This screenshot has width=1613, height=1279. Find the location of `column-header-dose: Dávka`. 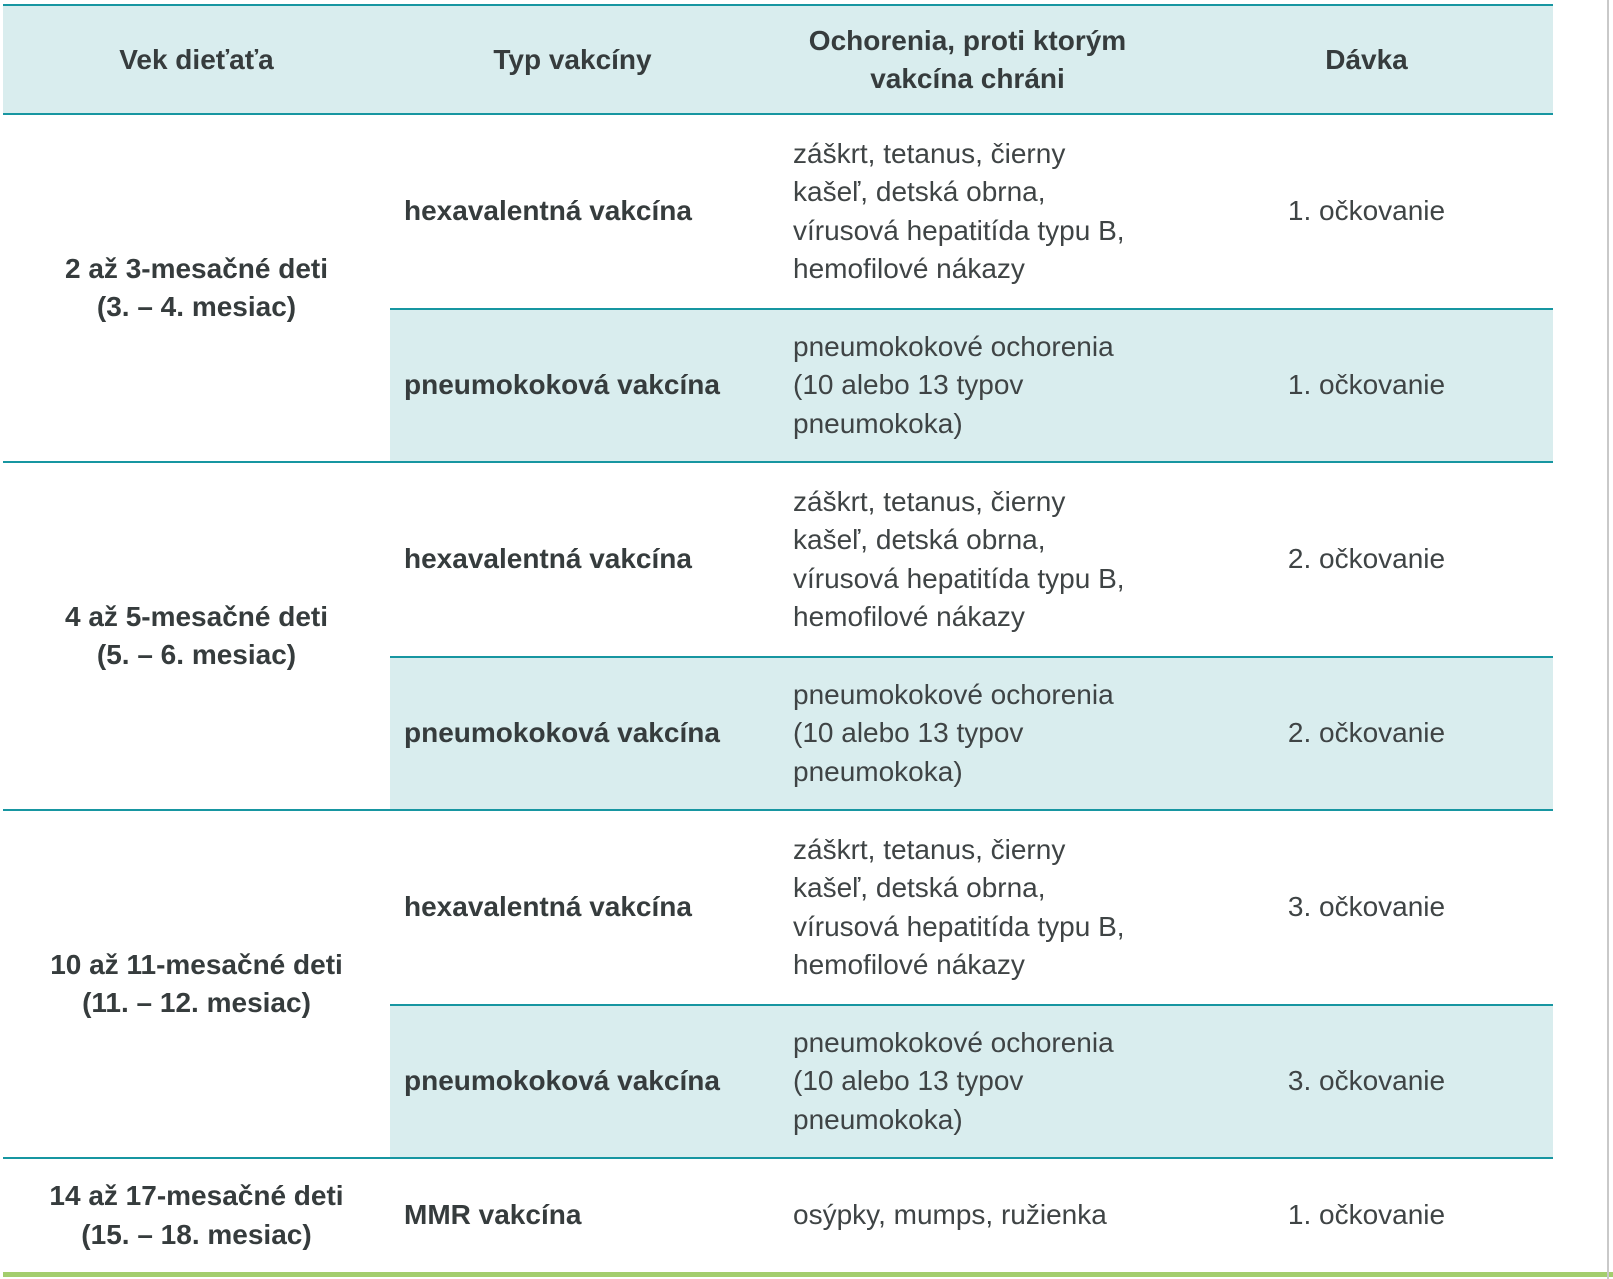

column-header-dose: Dávka is located at coordinates (1366, 59).